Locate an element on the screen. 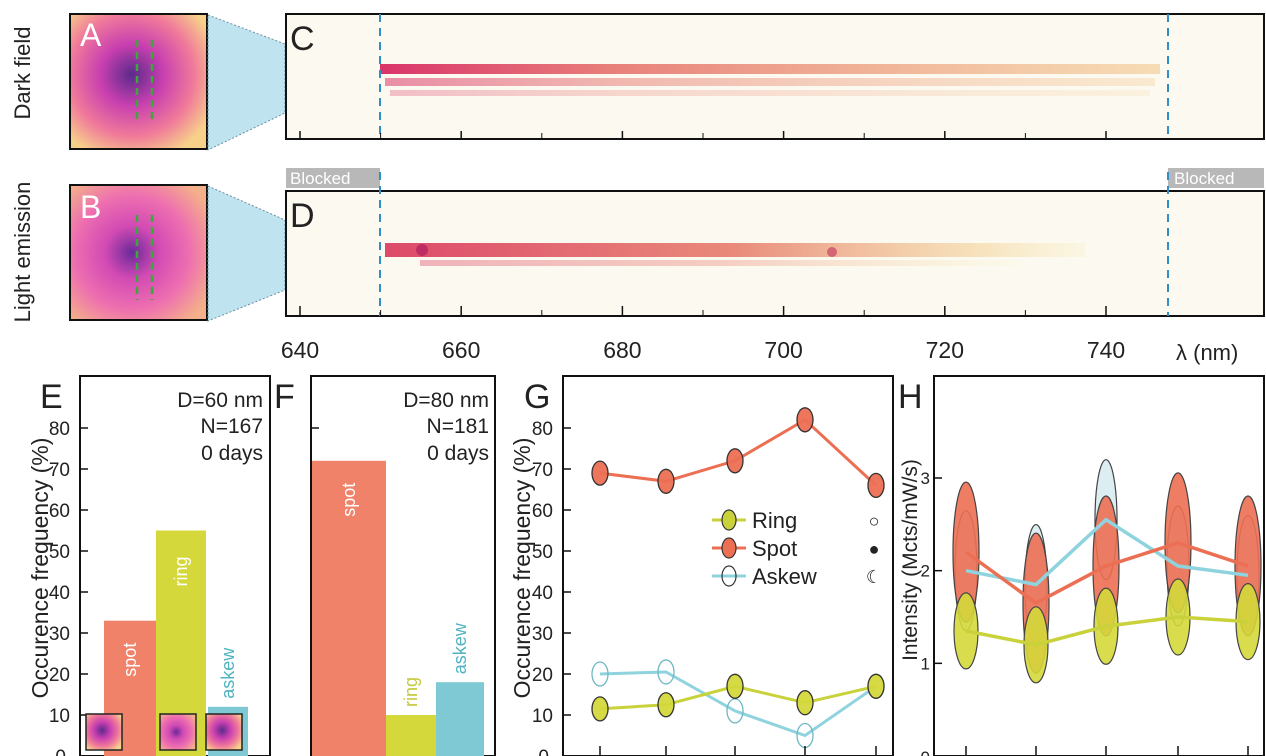 This screenshot has width=1266, height=756. panel-a-side-label: Dark field is located at coordinates (22, 73).